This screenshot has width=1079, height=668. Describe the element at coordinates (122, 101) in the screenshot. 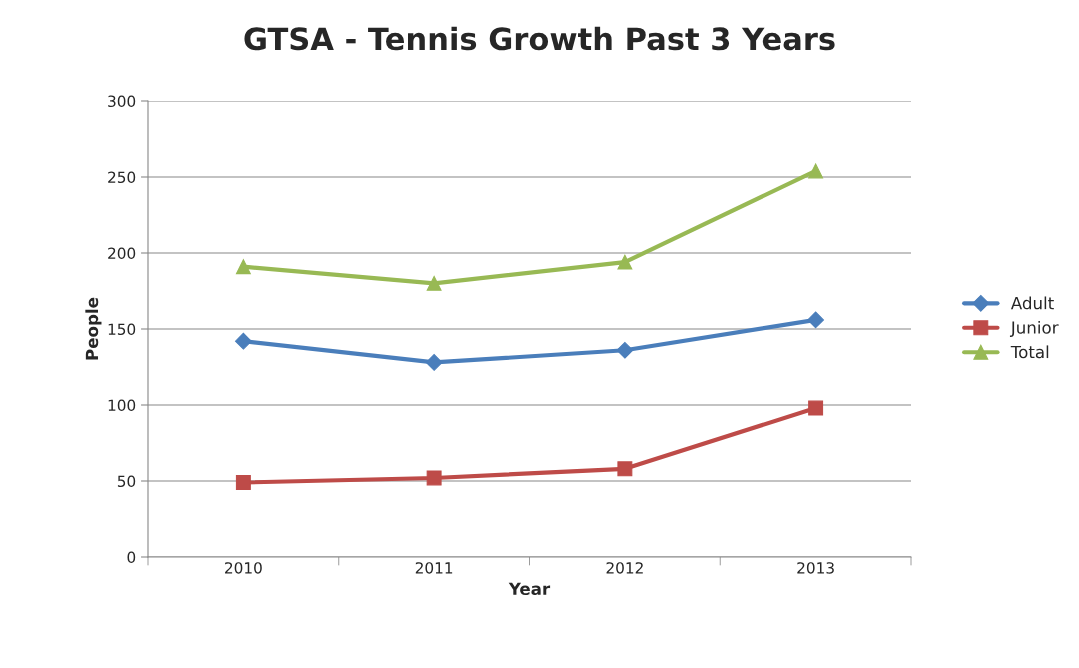

I see `y-tick-label: 300` at that location.